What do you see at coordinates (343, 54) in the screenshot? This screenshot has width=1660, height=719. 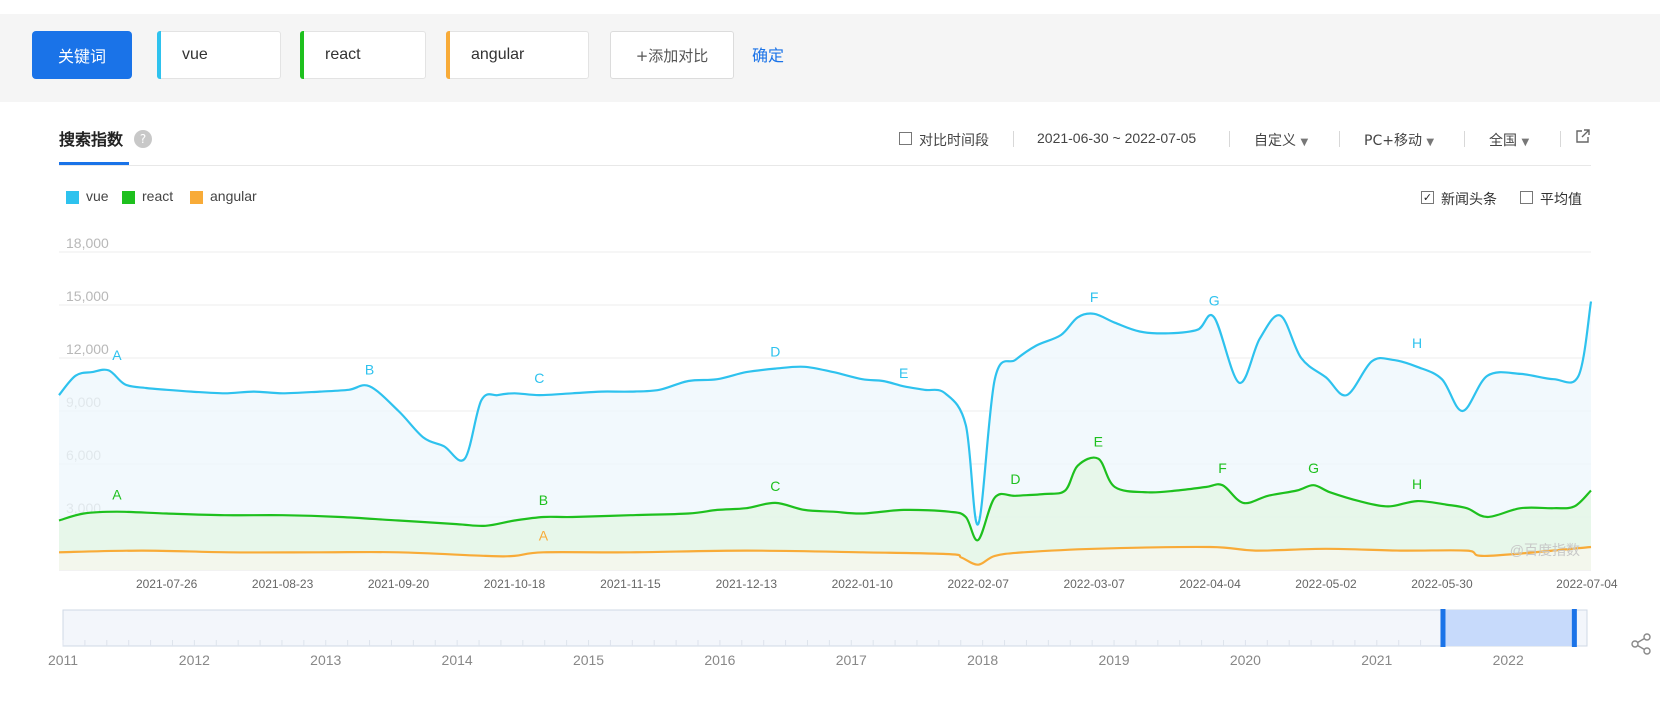 I see `keyword-text: react` at bounding box center [343, 54].